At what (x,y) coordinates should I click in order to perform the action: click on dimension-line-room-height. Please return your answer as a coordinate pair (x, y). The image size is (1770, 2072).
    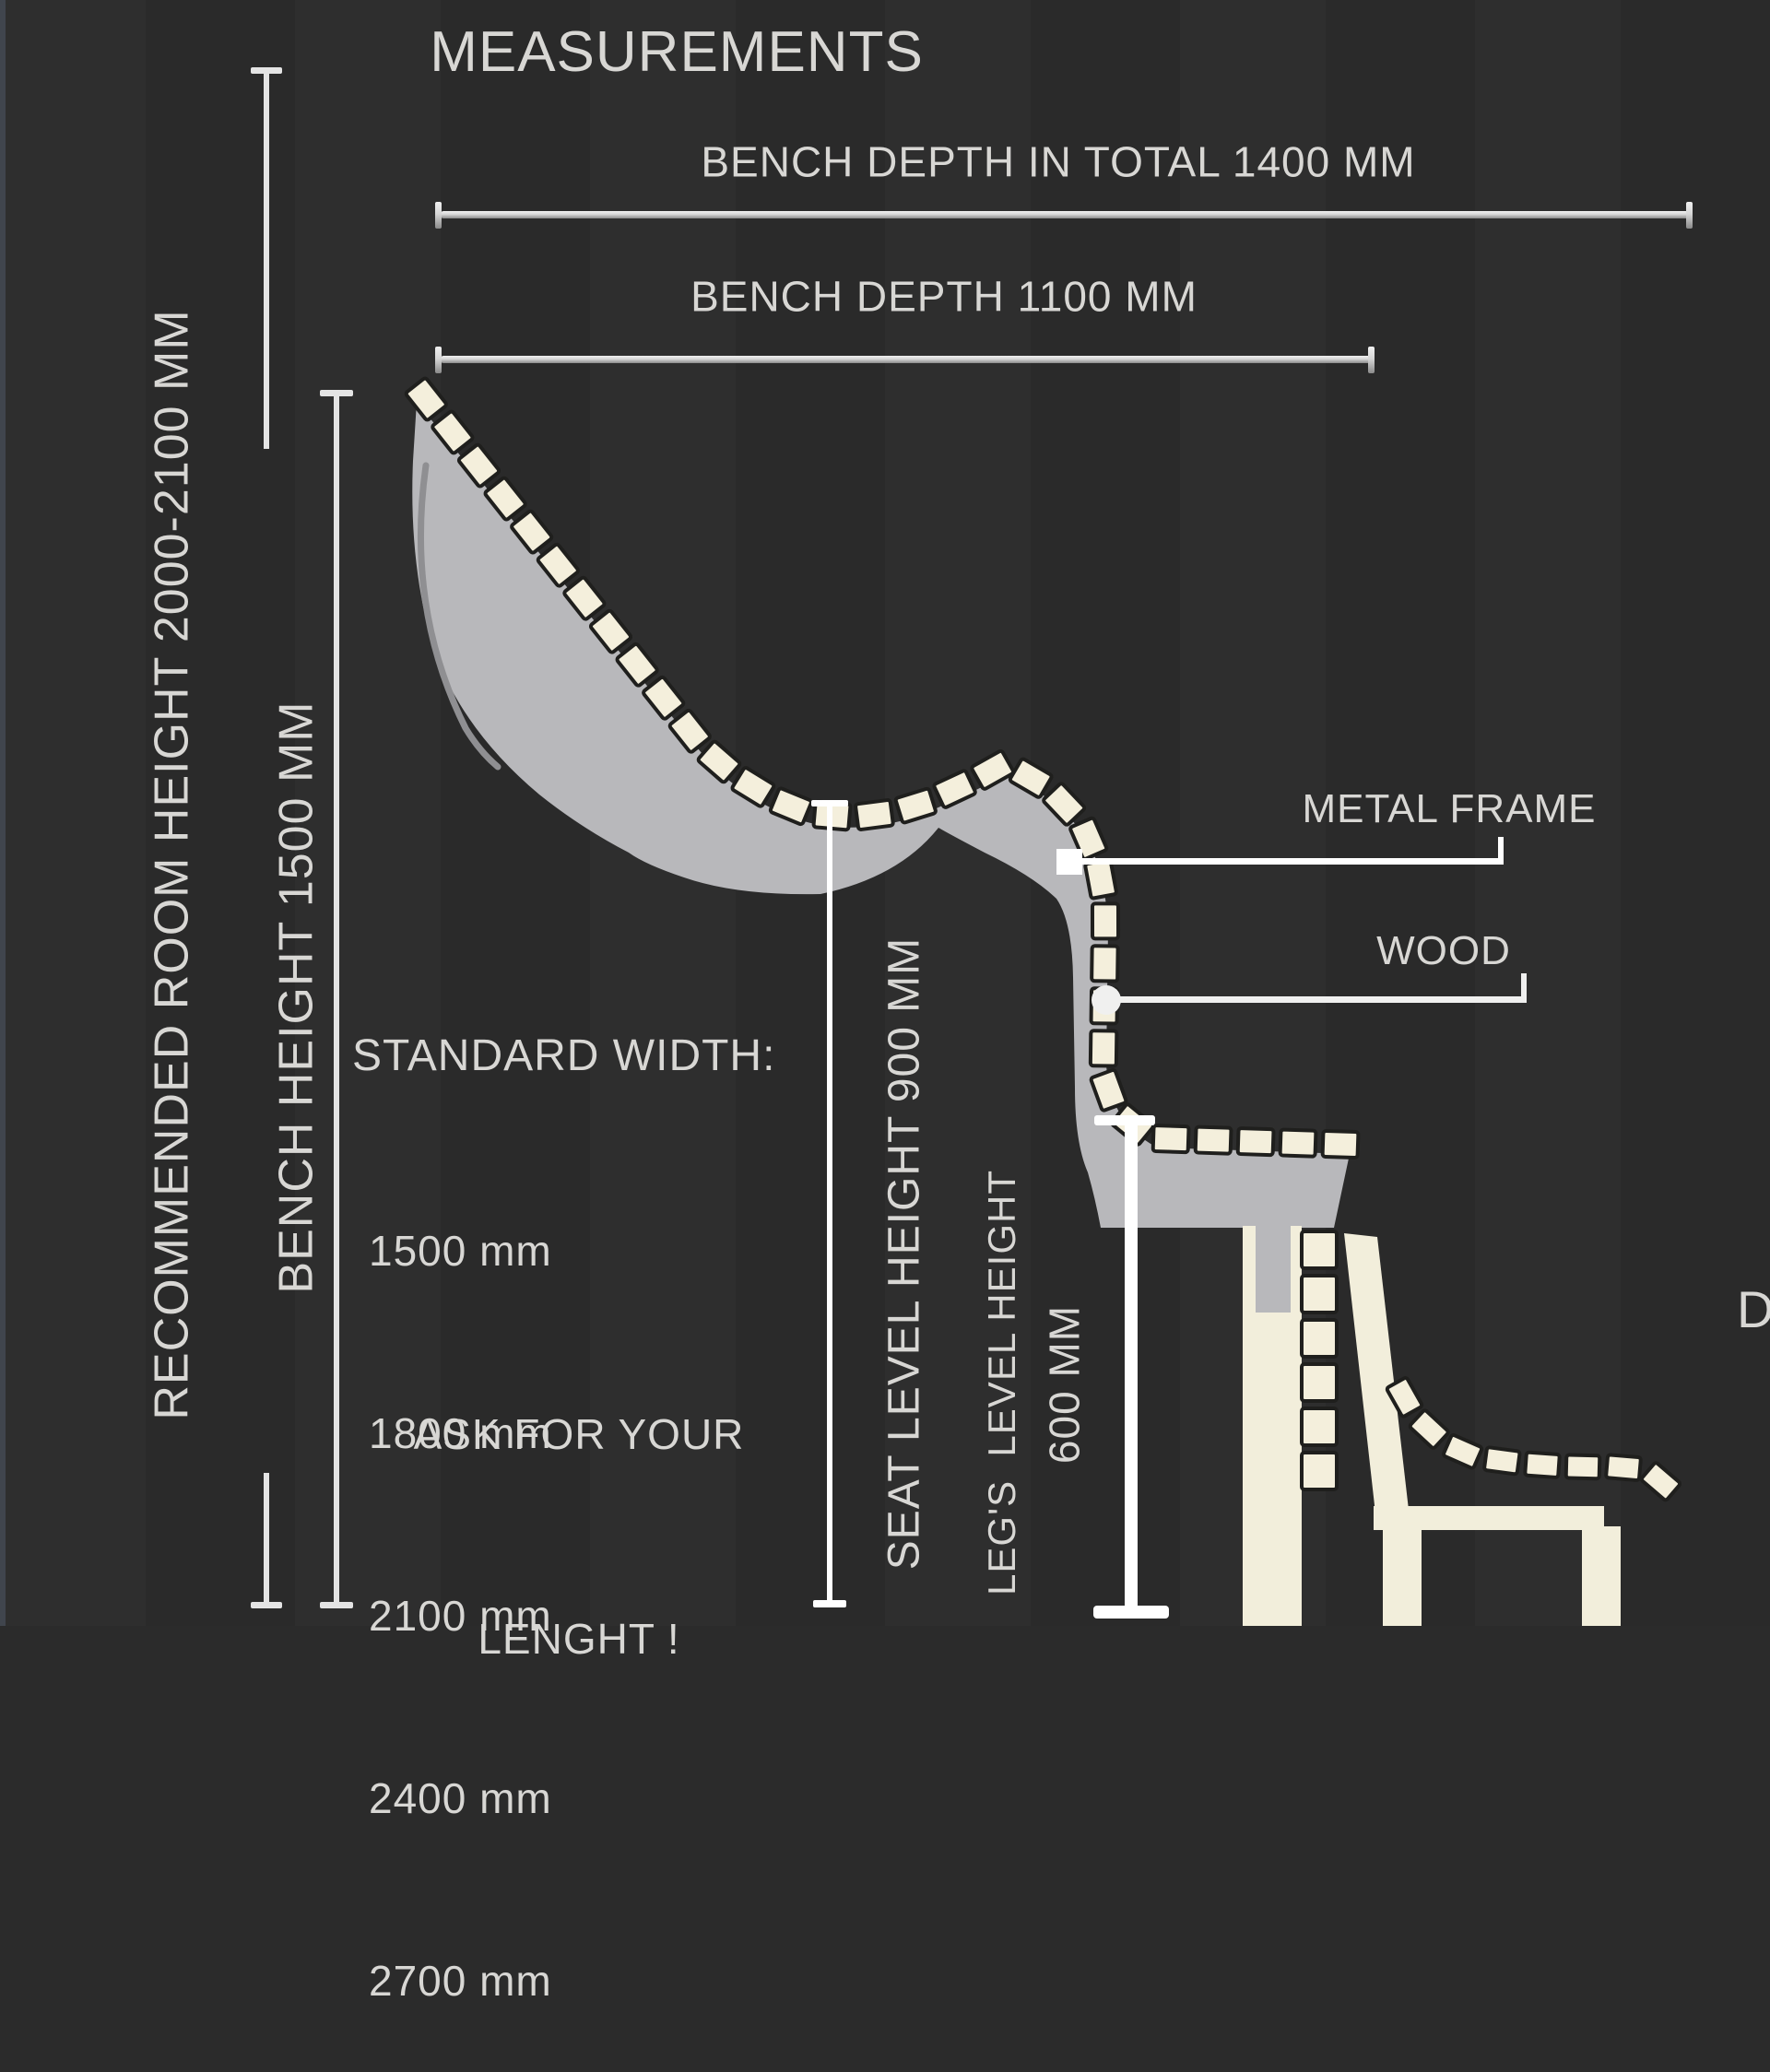
    Looking at the image, I should click on (266, 837).